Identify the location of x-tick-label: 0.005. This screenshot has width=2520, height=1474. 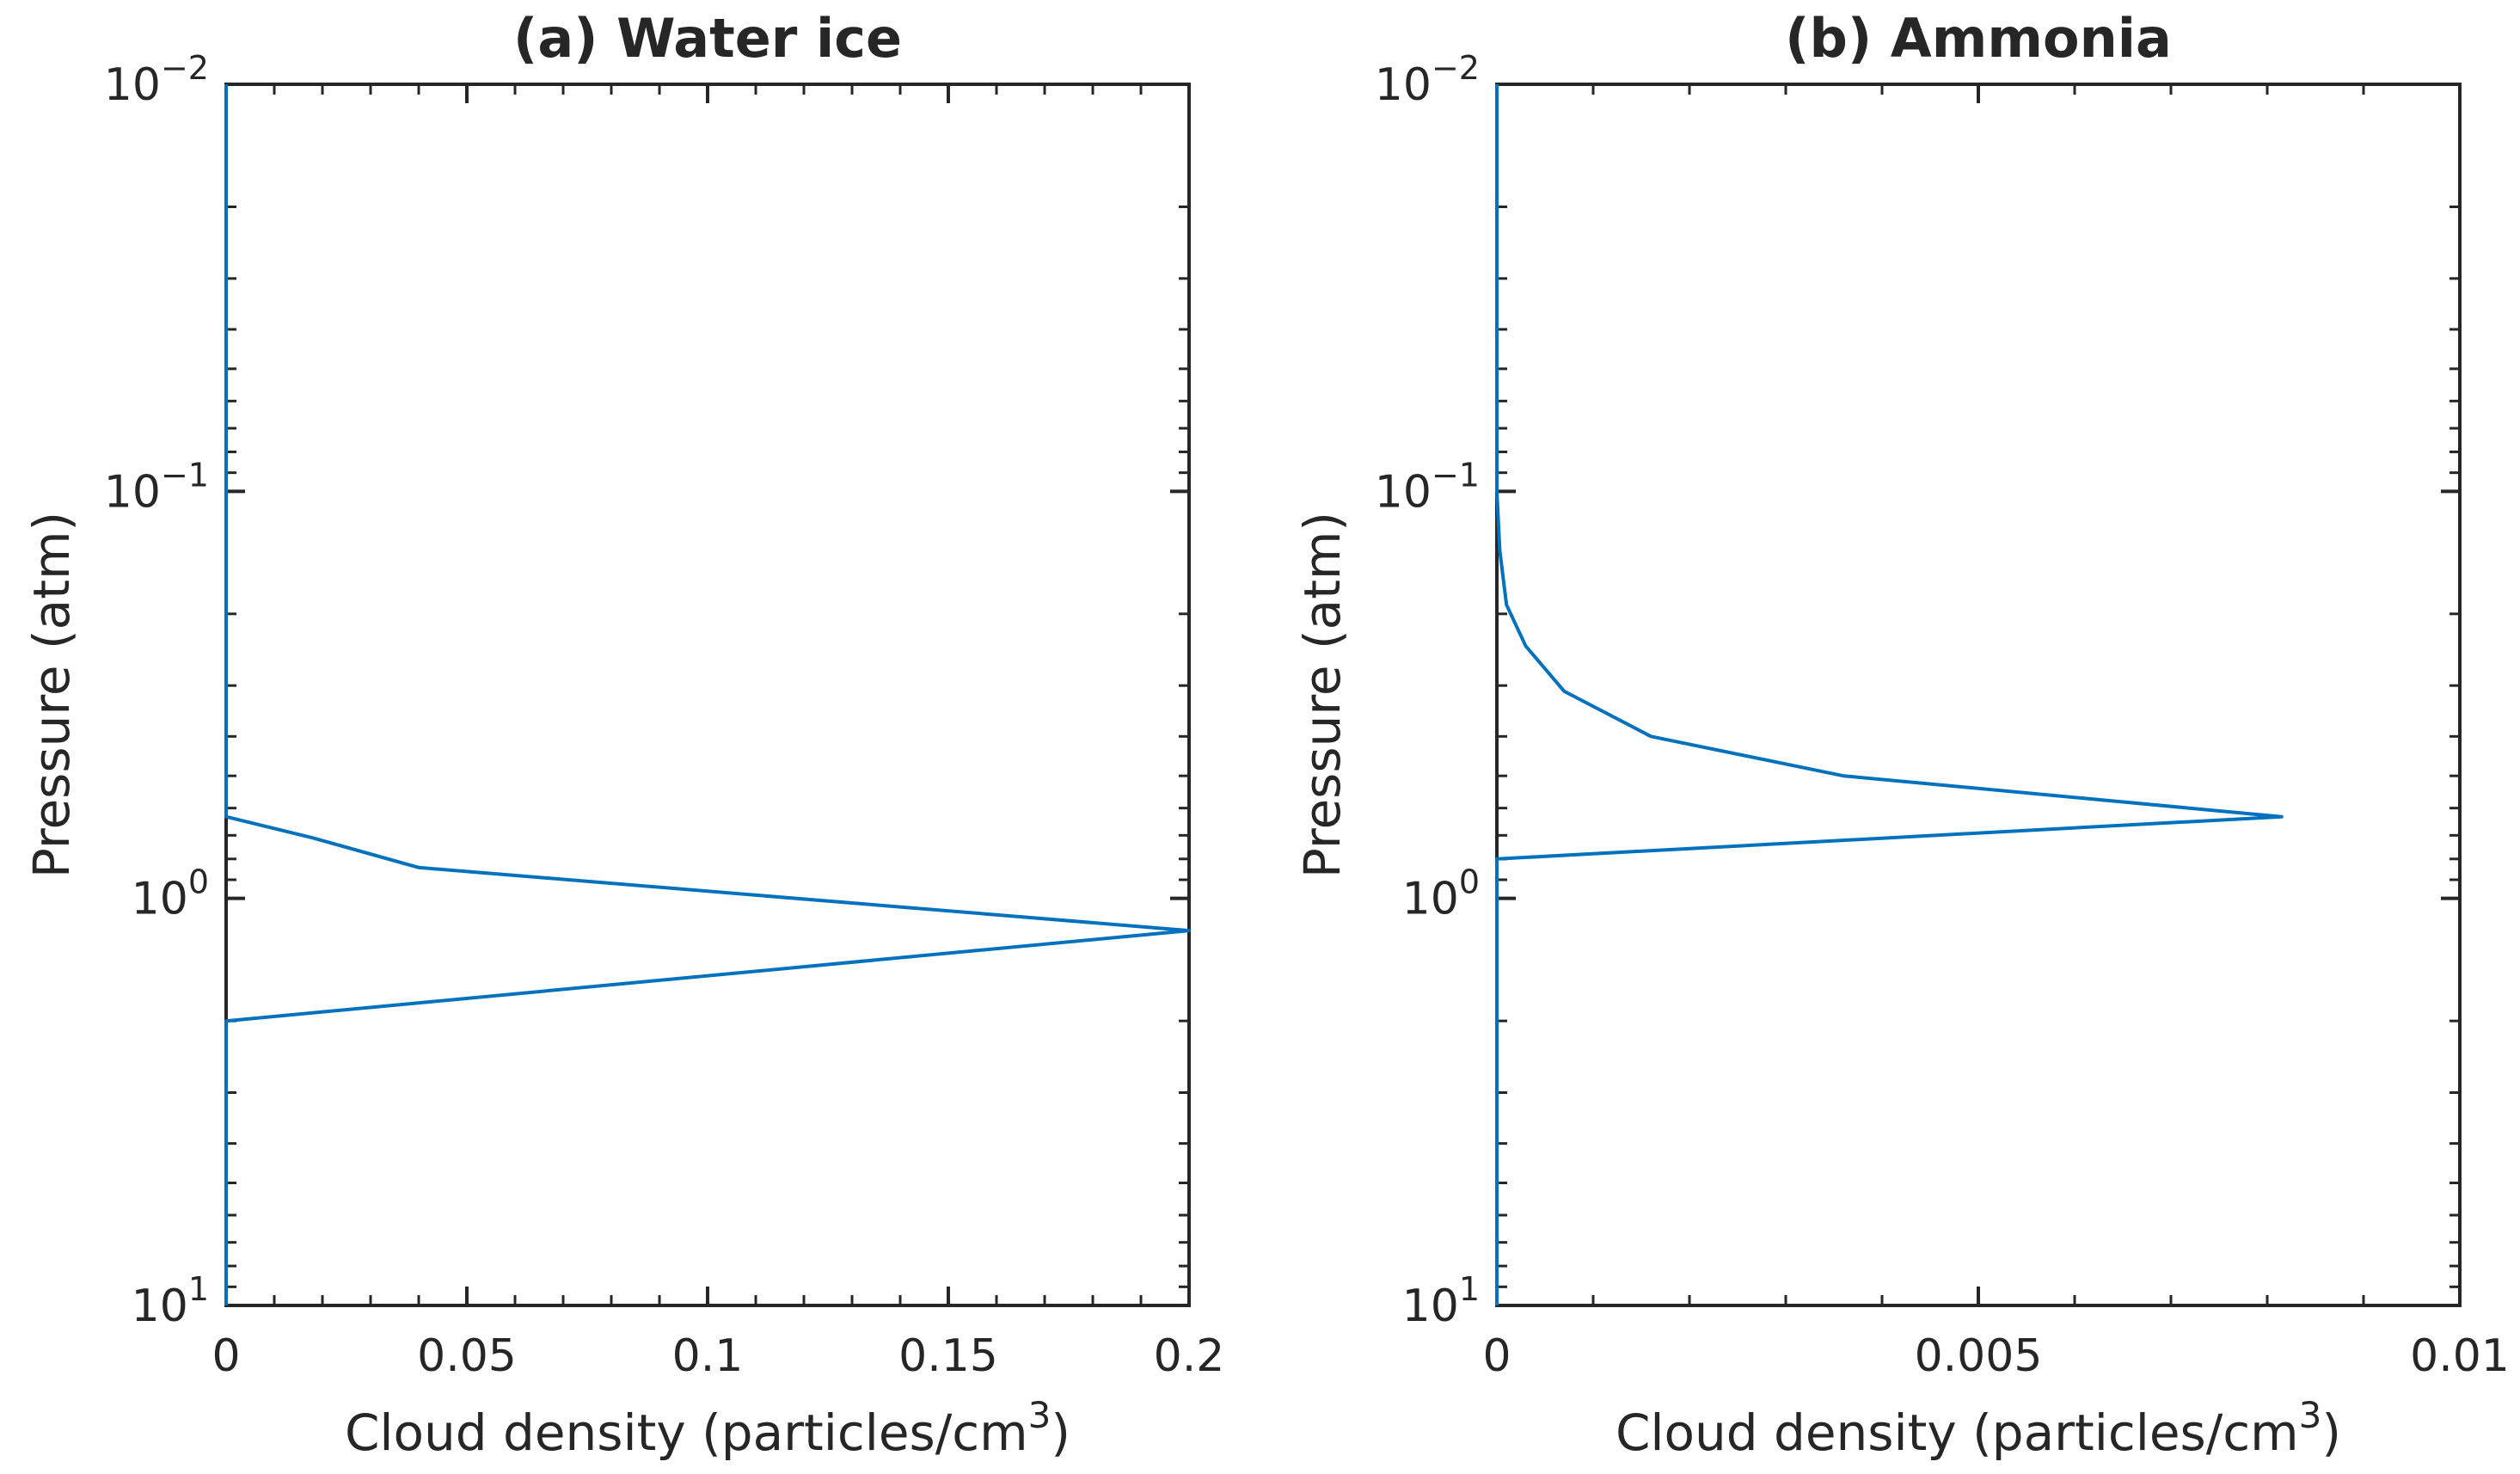
(1979, 1356).